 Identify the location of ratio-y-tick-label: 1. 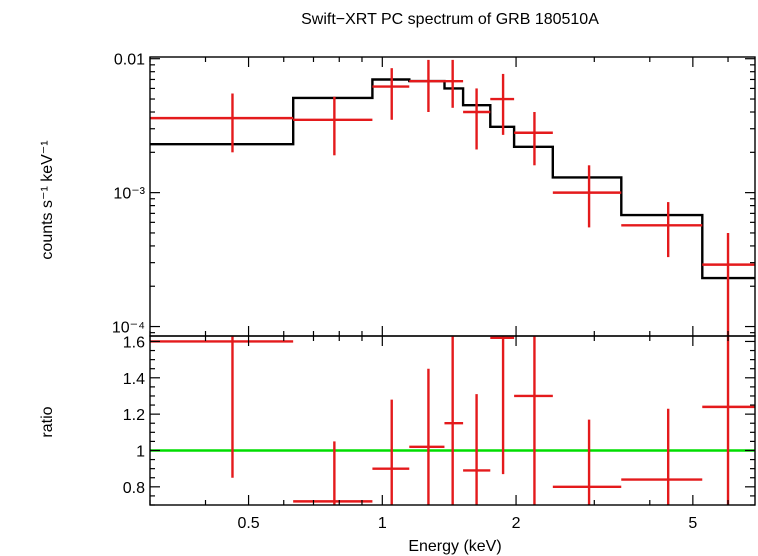
(140, 451).